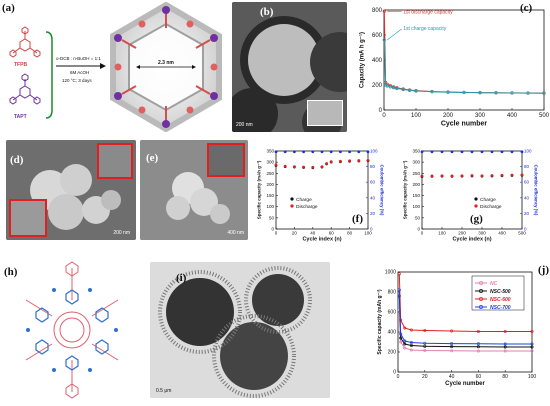 The width and height of the screenshot is (550, 406). I want to click on panel-label: (j), so click(543, 270).